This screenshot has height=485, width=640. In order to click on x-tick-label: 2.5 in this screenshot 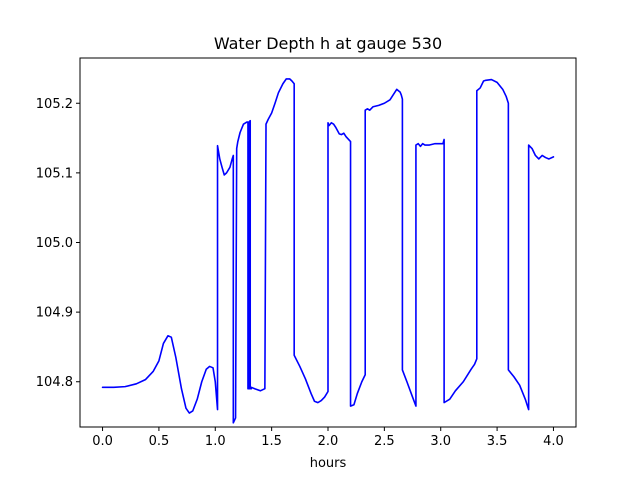, I will do `click(384, 441)`.